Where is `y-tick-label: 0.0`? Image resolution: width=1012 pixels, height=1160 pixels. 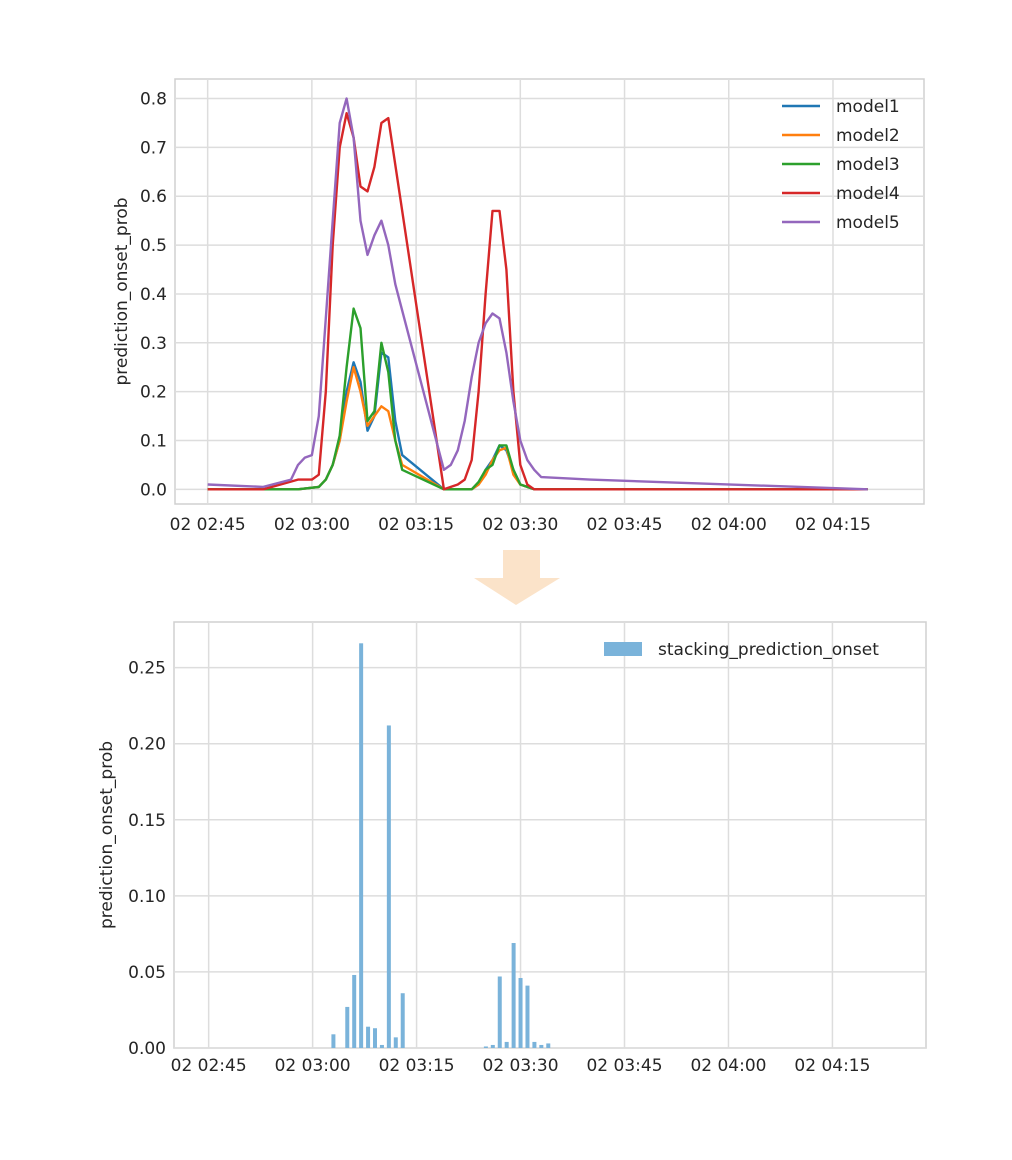
y-tick-label: 0.0 is located at coordinates (153, 490).